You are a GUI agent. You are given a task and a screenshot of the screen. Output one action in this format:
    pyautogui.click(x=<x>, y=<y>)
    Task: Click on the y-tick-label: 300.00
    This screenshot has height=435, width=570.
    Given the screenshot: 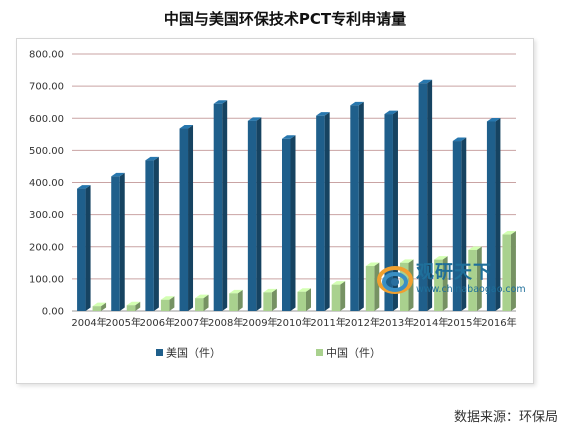 What is the action you would take?
    pyautogui.click(x=46, y=215)
    